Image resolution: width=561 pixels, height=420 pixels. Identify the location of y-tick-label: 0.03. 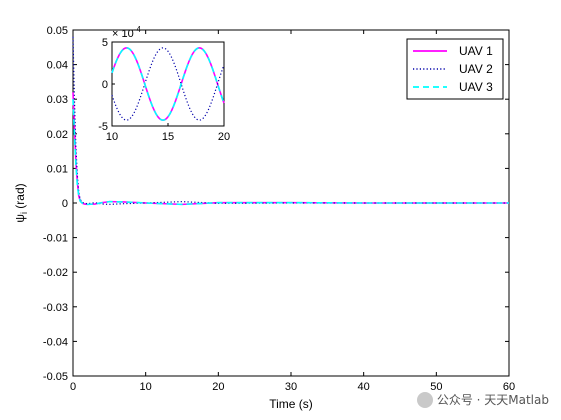
(57, 100).